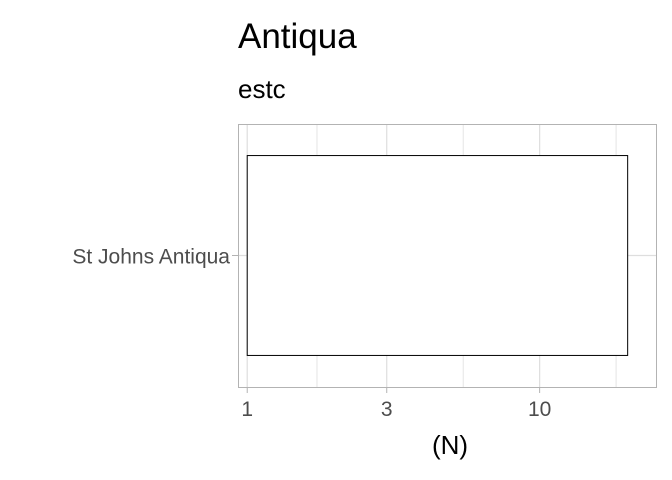  What do you see at coordinates (387, 409) in the screenshot?
I see `x-tick-label: 3` at bounding box center [387, 409].